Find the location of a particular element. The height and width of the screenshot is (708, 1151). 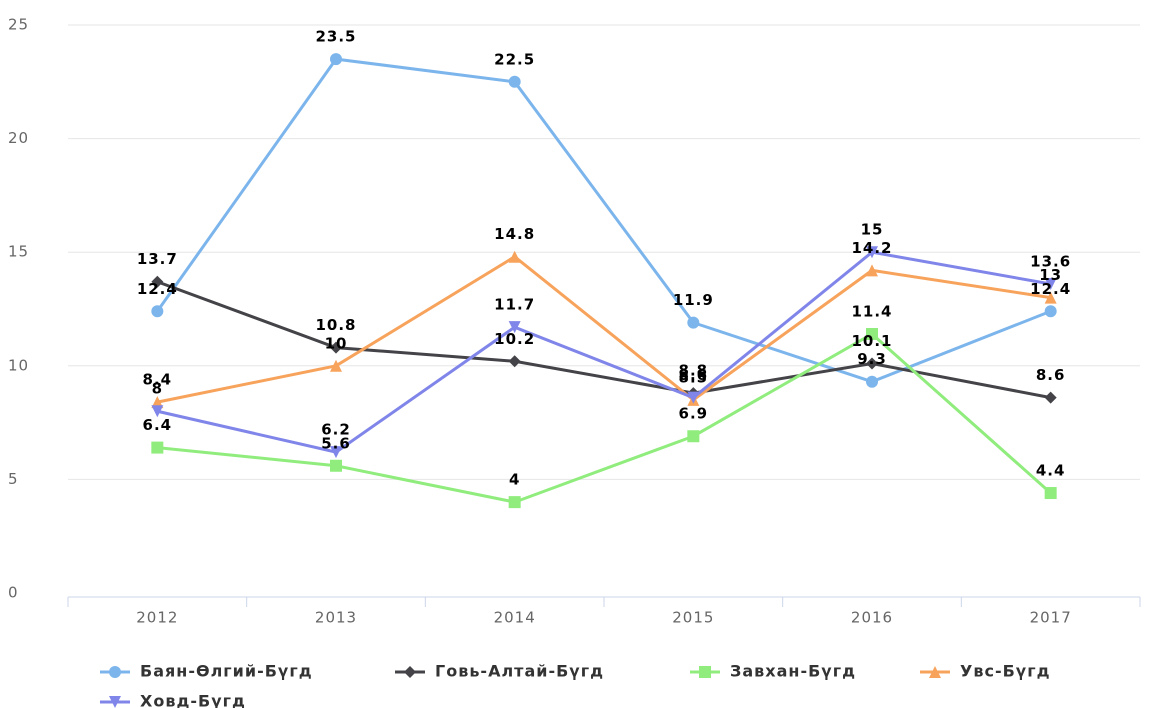

legend-item: Говь-Алтай-Бүгд is located at coordinates (499, 671).